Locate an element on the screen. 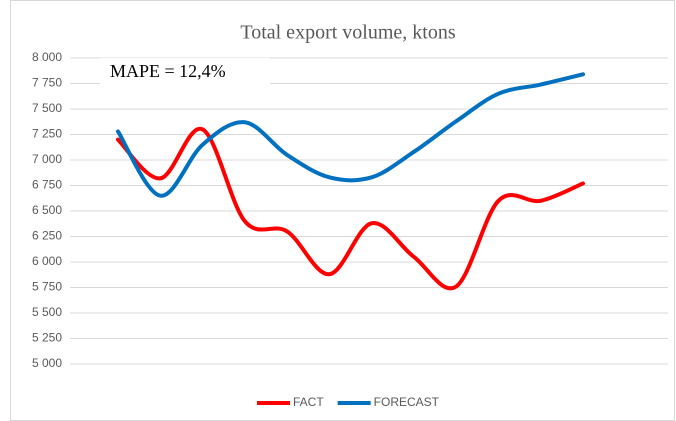 The height and width of the screenshot is (421, 676). y-tick-label: 8 000 is located at coordinates (47, 57).